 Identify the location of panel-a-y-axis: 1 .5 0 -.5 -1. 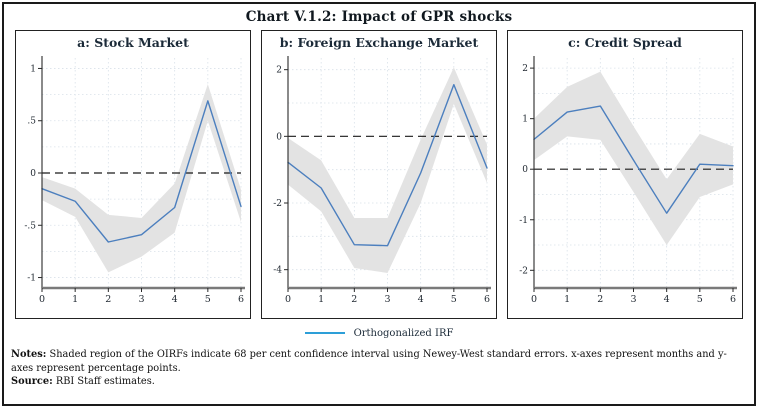
(33, 172).